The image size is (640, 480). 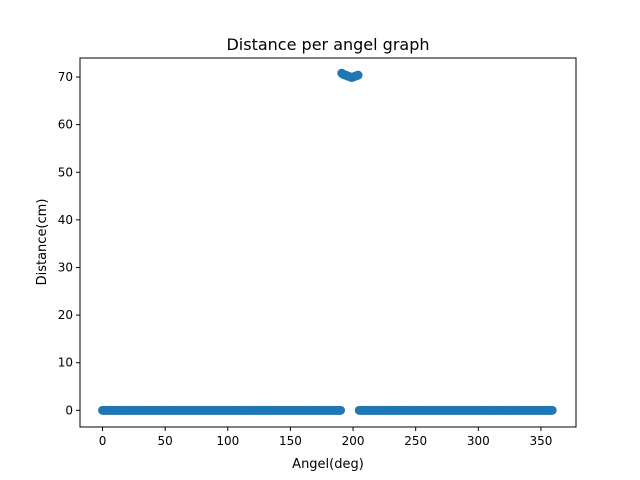 What do you see at coordinates (65, 267) in the screenshot?
I see `y-tick-label: 30` at bounding box center [65, 267].